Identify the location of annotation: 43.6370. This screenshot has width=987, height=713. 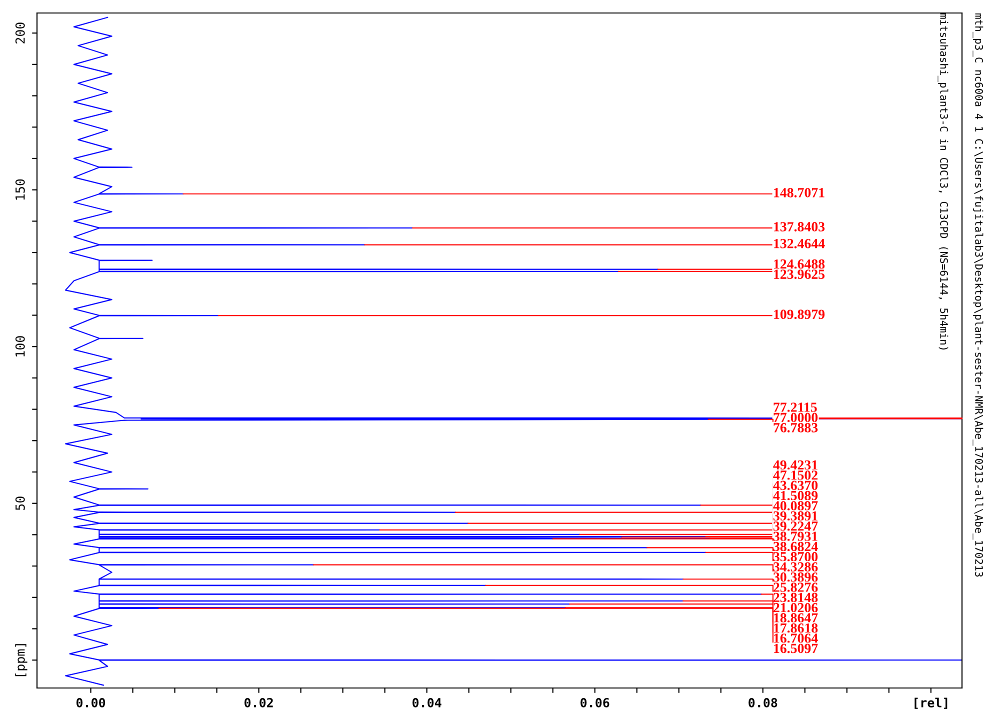
(795, 485).